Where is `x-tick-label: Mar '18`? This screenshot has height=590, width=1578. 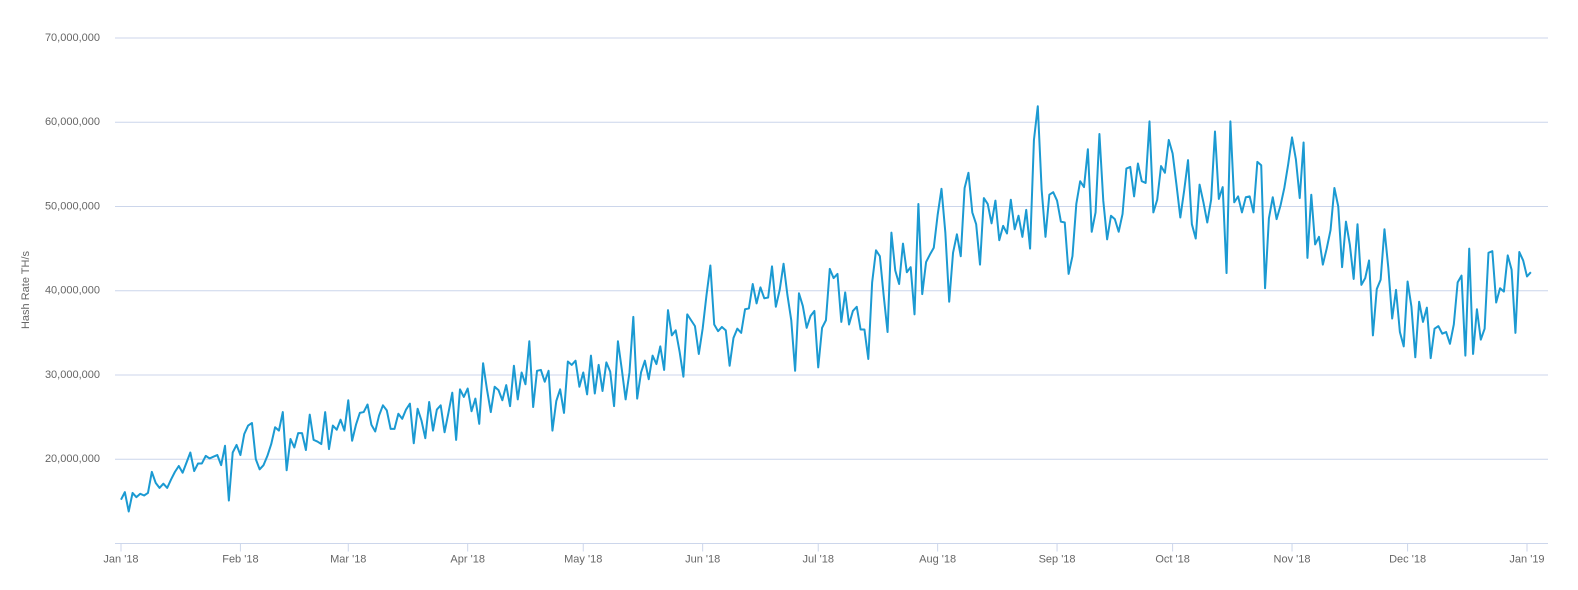
x-tick-label: Mar '18 is located at coordinates (348, 559).